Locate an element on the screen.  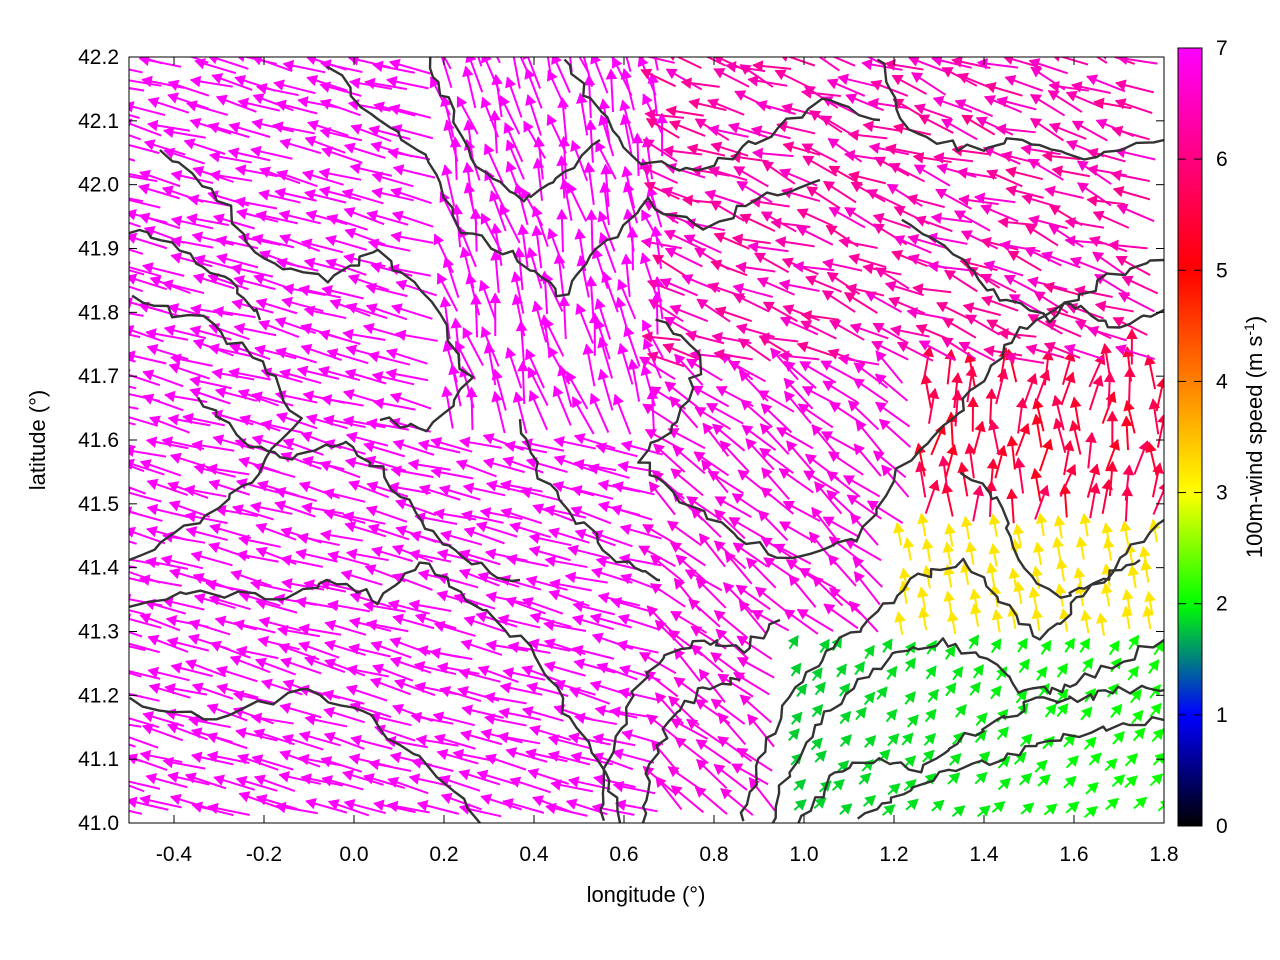
terrain-contour is located at coordinates (317, 291).